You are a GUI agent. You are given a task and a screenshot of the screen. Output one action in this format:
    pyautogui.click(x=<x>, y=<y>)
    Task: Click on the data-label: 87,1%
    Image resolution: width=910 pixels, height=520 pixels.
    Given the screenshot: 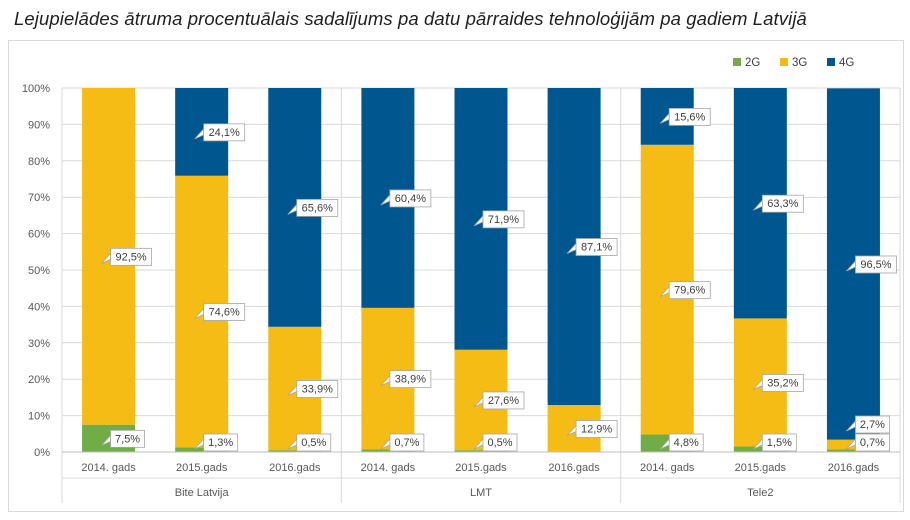 What is the action you would take?
    pyautogui.click(x=592, y=247)
    